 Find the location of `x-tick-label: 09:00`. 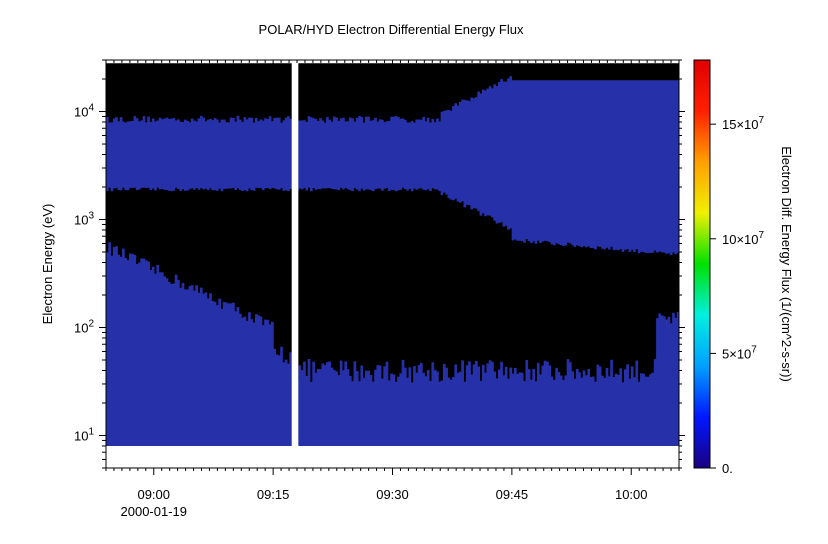

x-tick-label: 09:00 is located at coordinates (153, 494).